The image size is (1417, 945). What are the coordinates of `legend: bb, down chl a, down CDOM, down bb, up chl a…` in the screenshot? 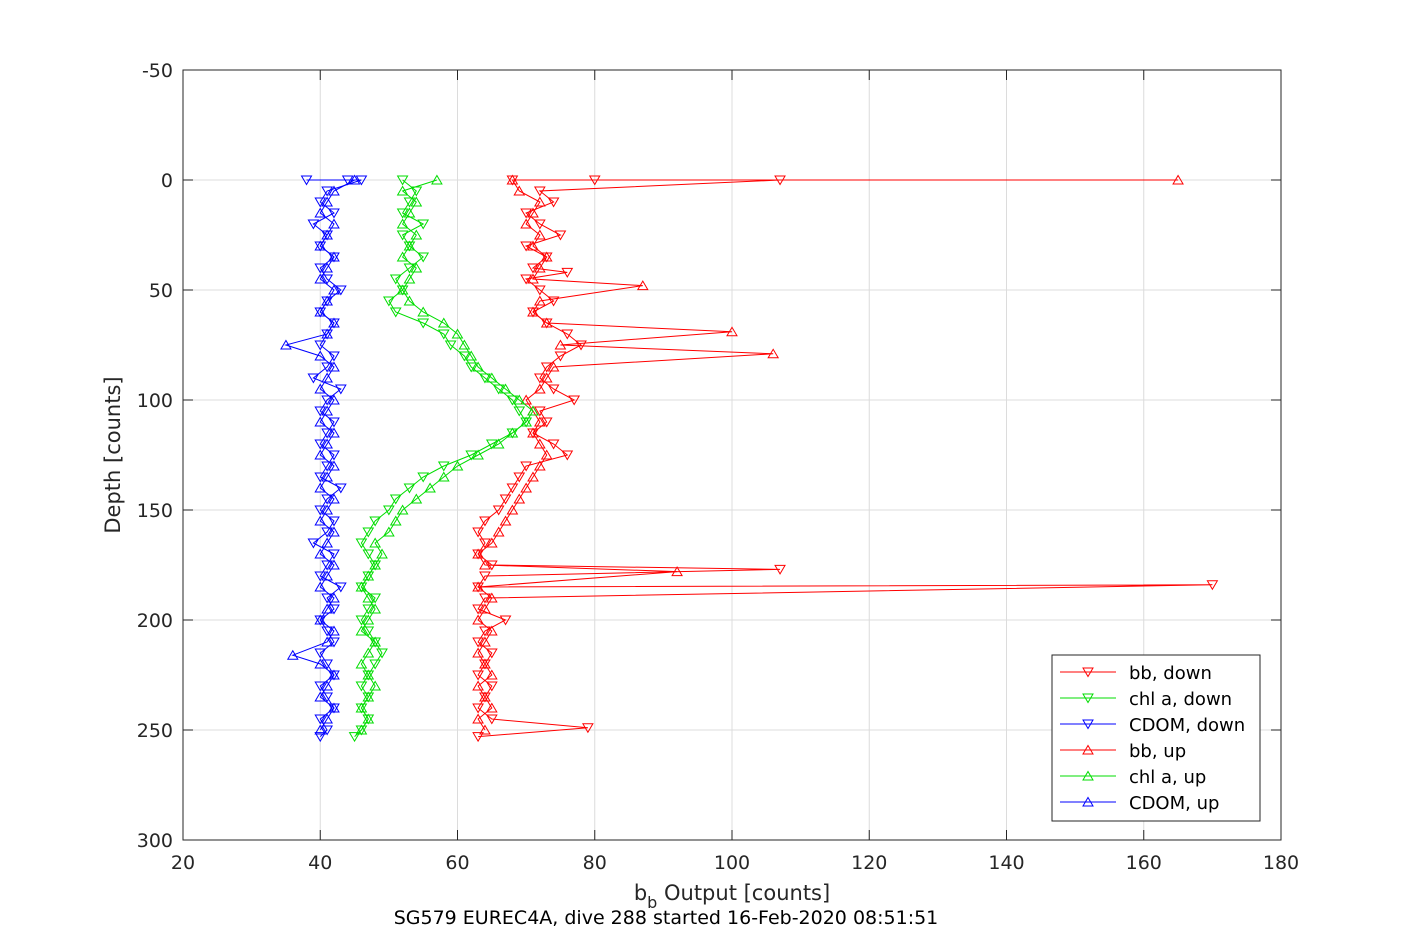 It's located at (1156, 738).